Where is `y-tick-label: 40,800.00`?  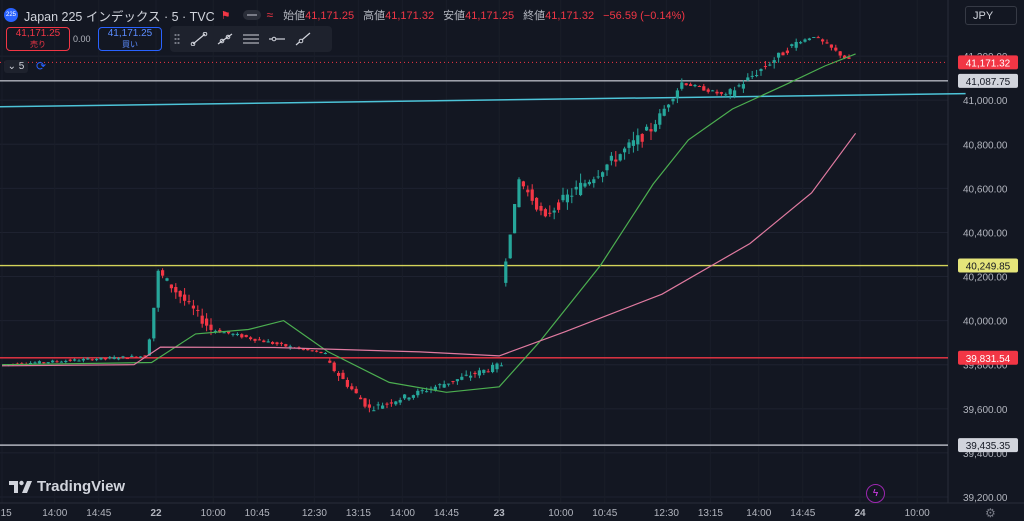
y-tick-label: 40,800.00 is located at coordinates (985, 145).